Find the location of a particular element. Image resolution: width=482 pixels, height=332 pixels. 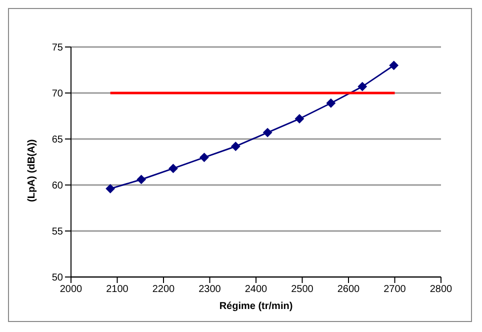

x-tick-label: 2400 is located at coordinates (256, 290).